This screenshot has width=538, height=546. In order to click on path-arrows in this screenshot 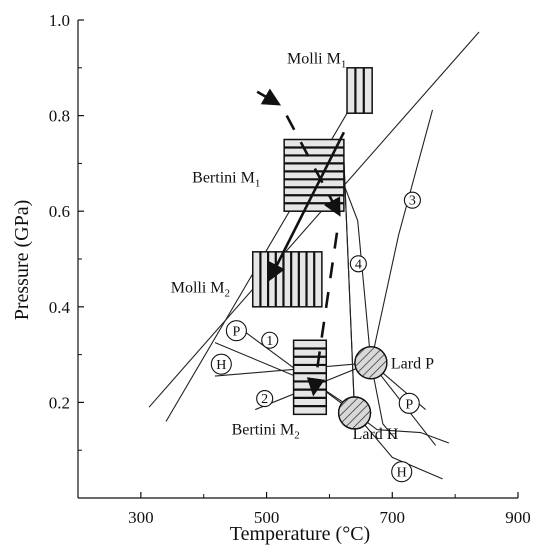, I will do `click(301, 242)`.